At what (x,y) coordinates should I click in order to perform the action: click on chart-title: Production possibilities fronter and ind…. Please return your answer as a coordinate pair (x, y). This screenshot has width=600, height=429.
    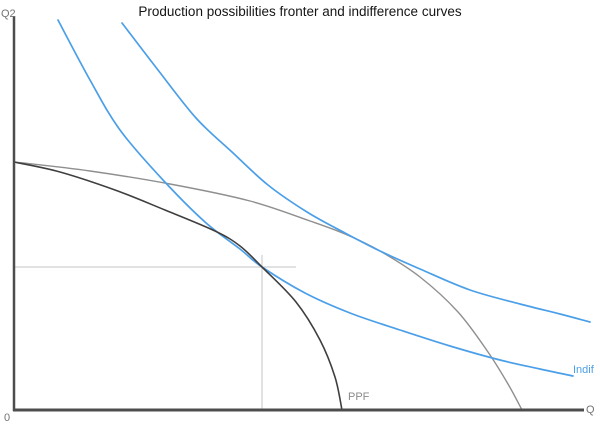
    Looking at the image, I should click on (300, 11).